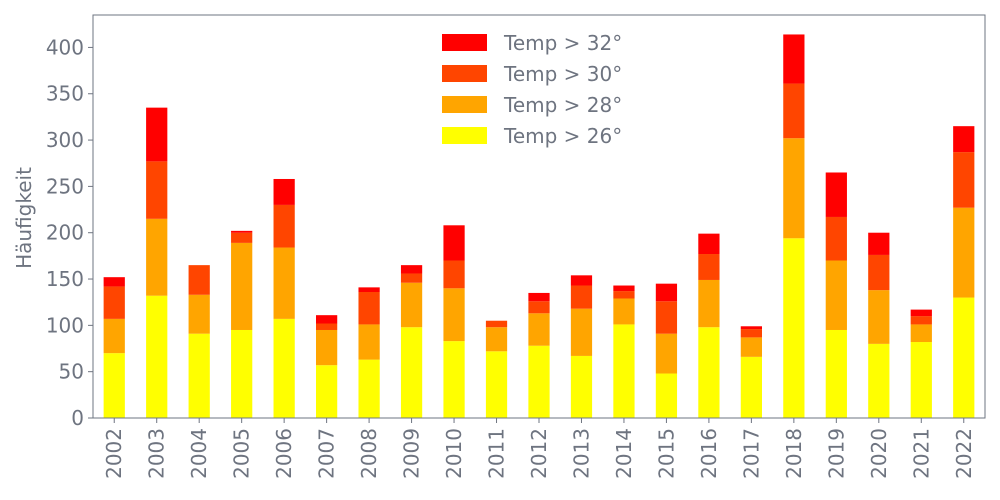 The image size is (1000, 500). I want to click on y-tick-label: 50, so click(71, 372).